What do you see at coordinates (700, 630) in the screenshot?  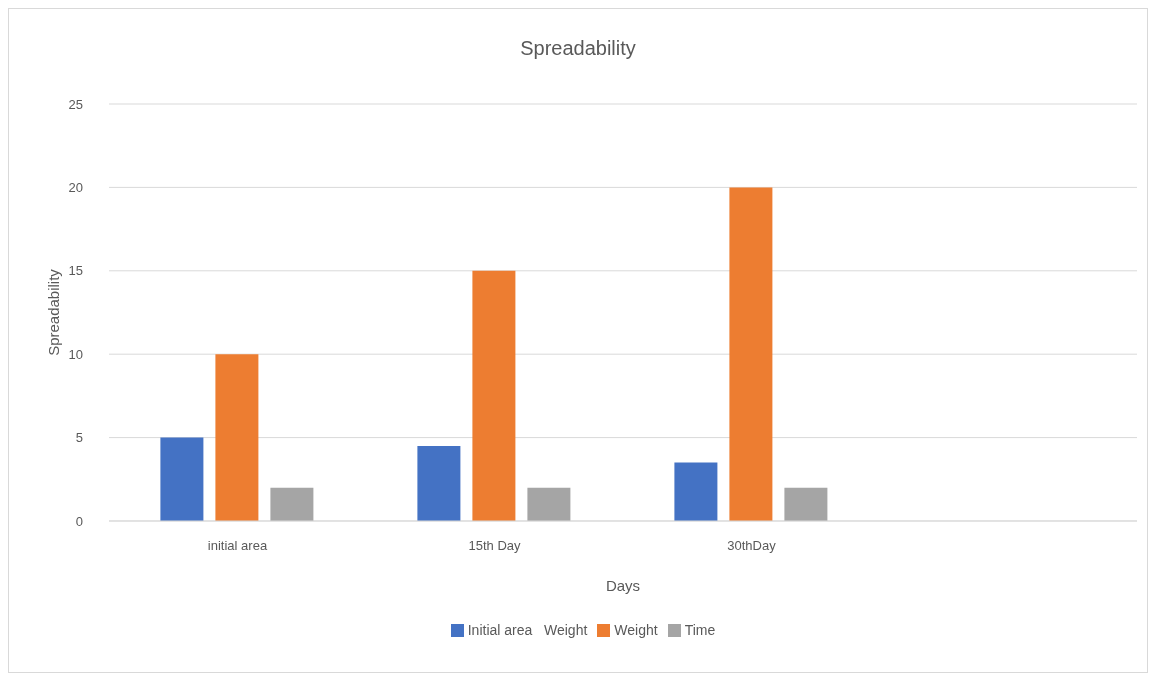 I see `legend-label: Time` at bounding box center [700, 630].